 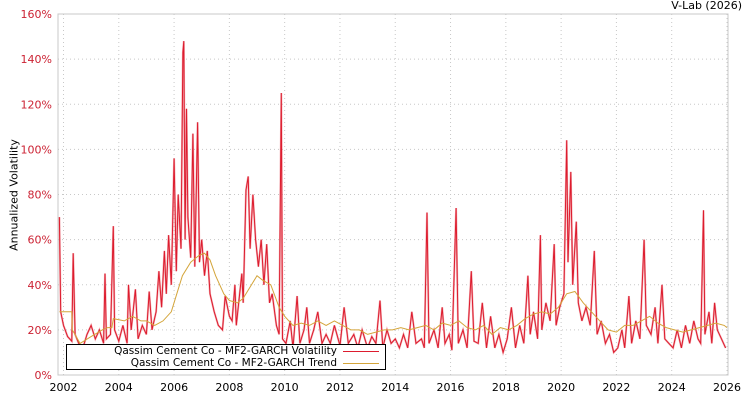 I want to click on x-tick-label: 2018, so click(x=506, y=387).